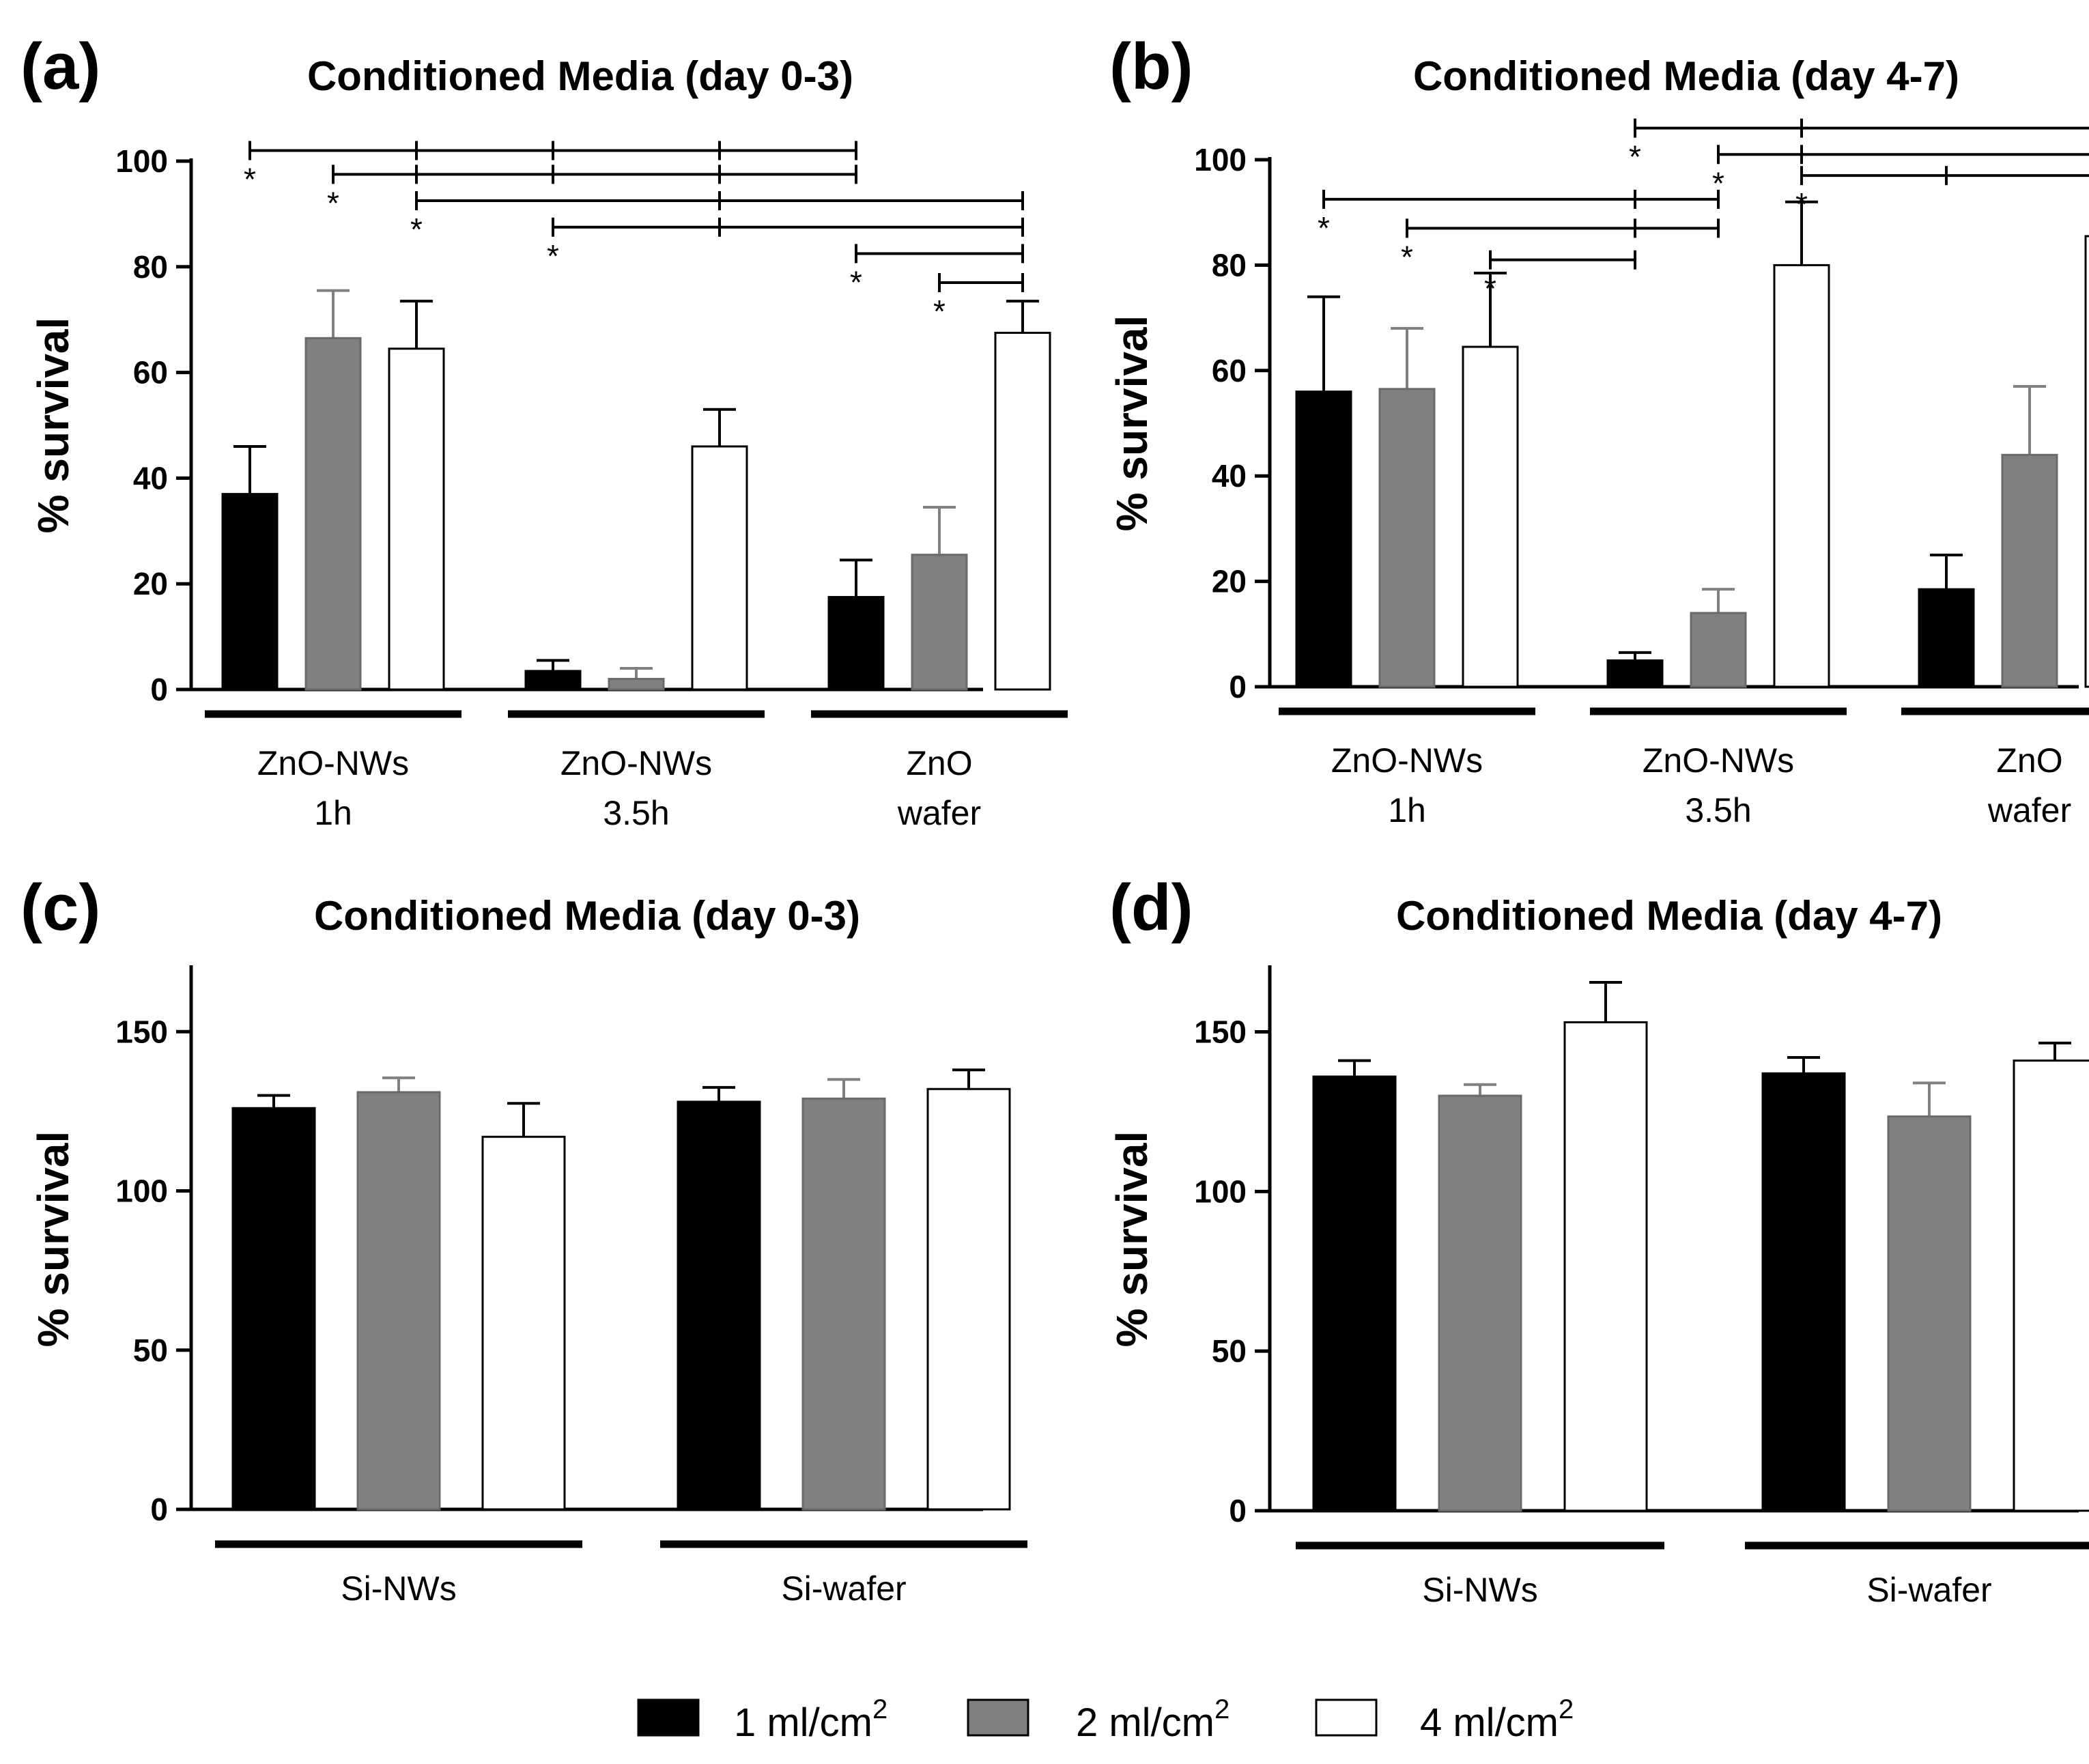 Image resolution: width=2089 pixels, height=1764 pixels. What do you see at coordinates (810, 1719) in the screenshot?
I see `legend-label-1: 1 ml/cm2` at bounding box center [810, 1719].